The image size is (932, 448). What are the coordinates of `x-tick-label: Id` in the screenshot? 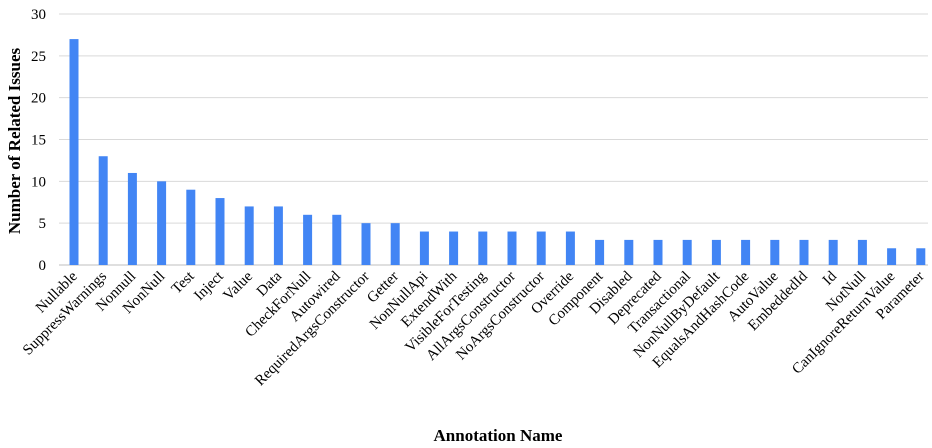 It's located at (830, 278).